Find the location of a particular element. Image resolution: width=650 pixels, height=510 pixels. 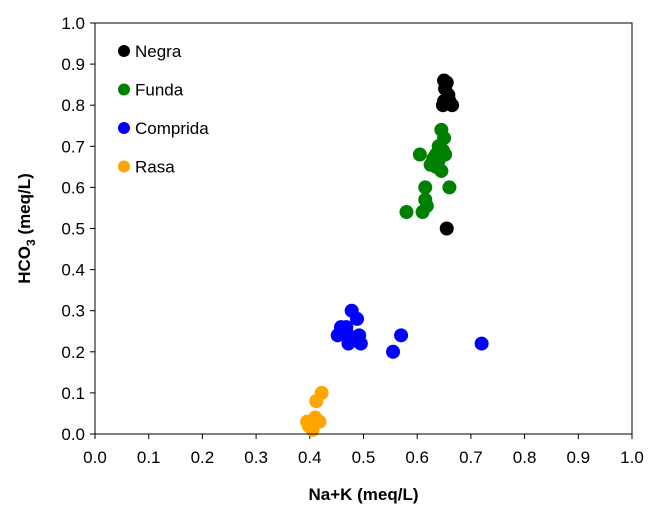

y-axis-label-main: HCO is located at coordinates (24, 265).